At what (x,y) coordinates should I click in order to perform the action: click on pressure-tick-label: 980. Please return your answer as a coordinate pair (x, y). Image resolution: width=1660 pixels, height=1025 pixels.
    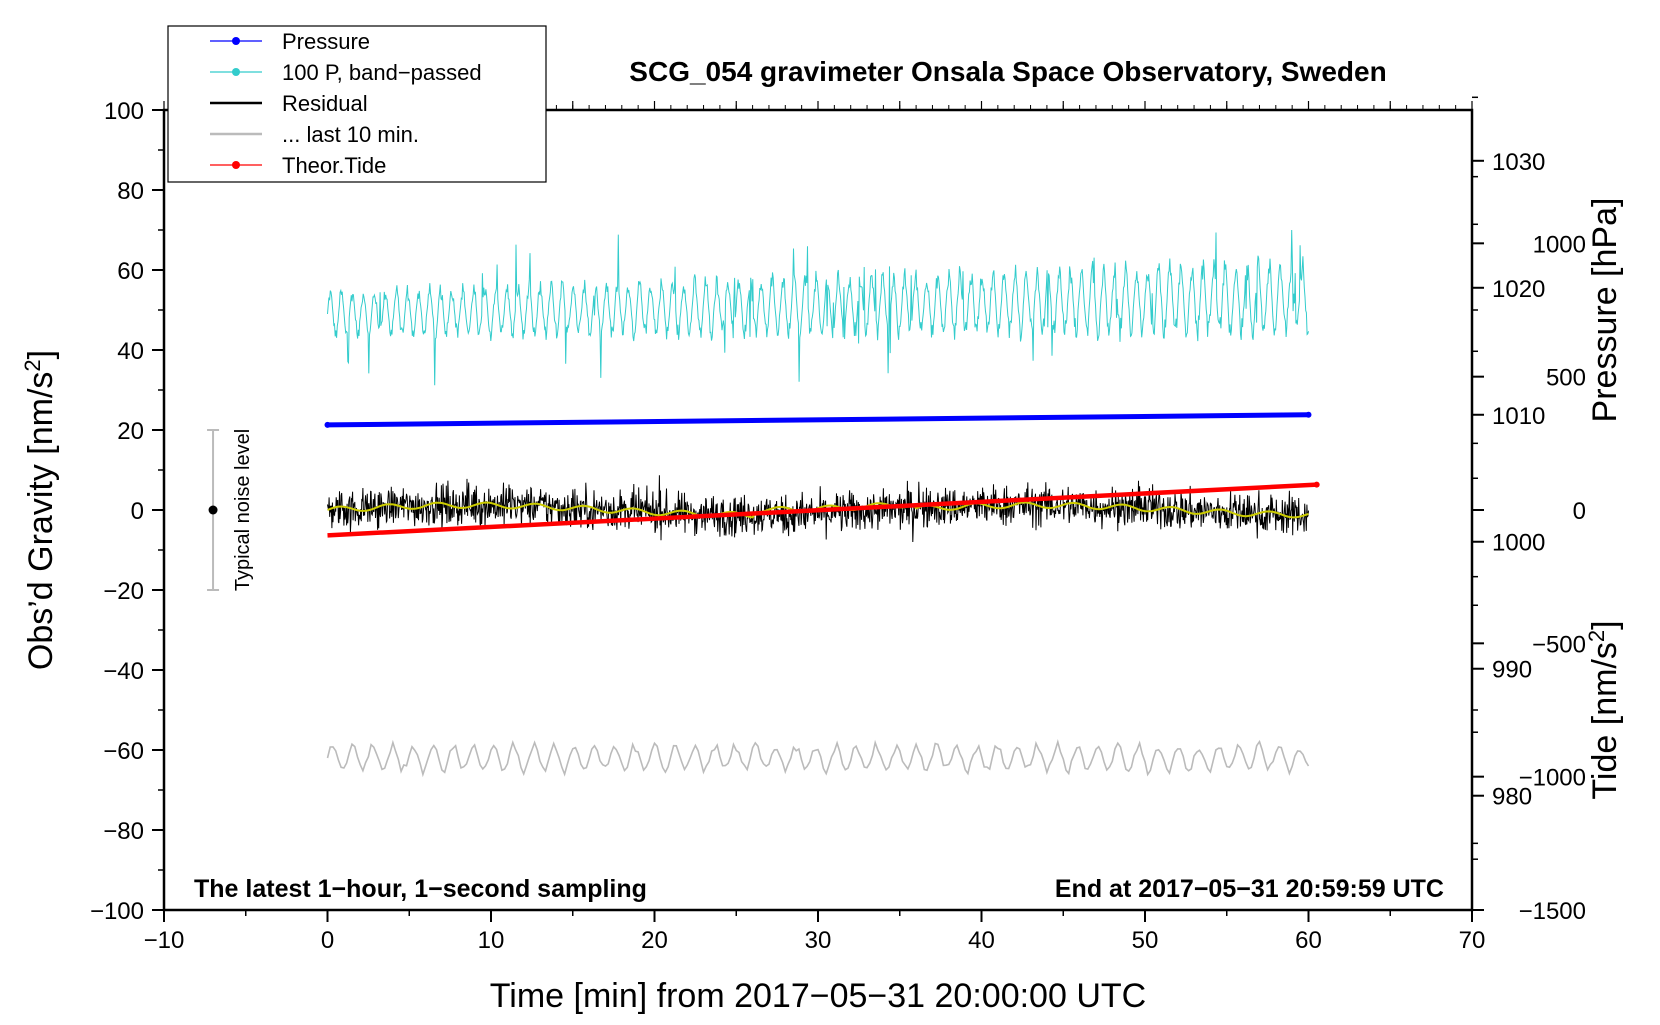
    Looking at the image, I should click on (1512, 797).